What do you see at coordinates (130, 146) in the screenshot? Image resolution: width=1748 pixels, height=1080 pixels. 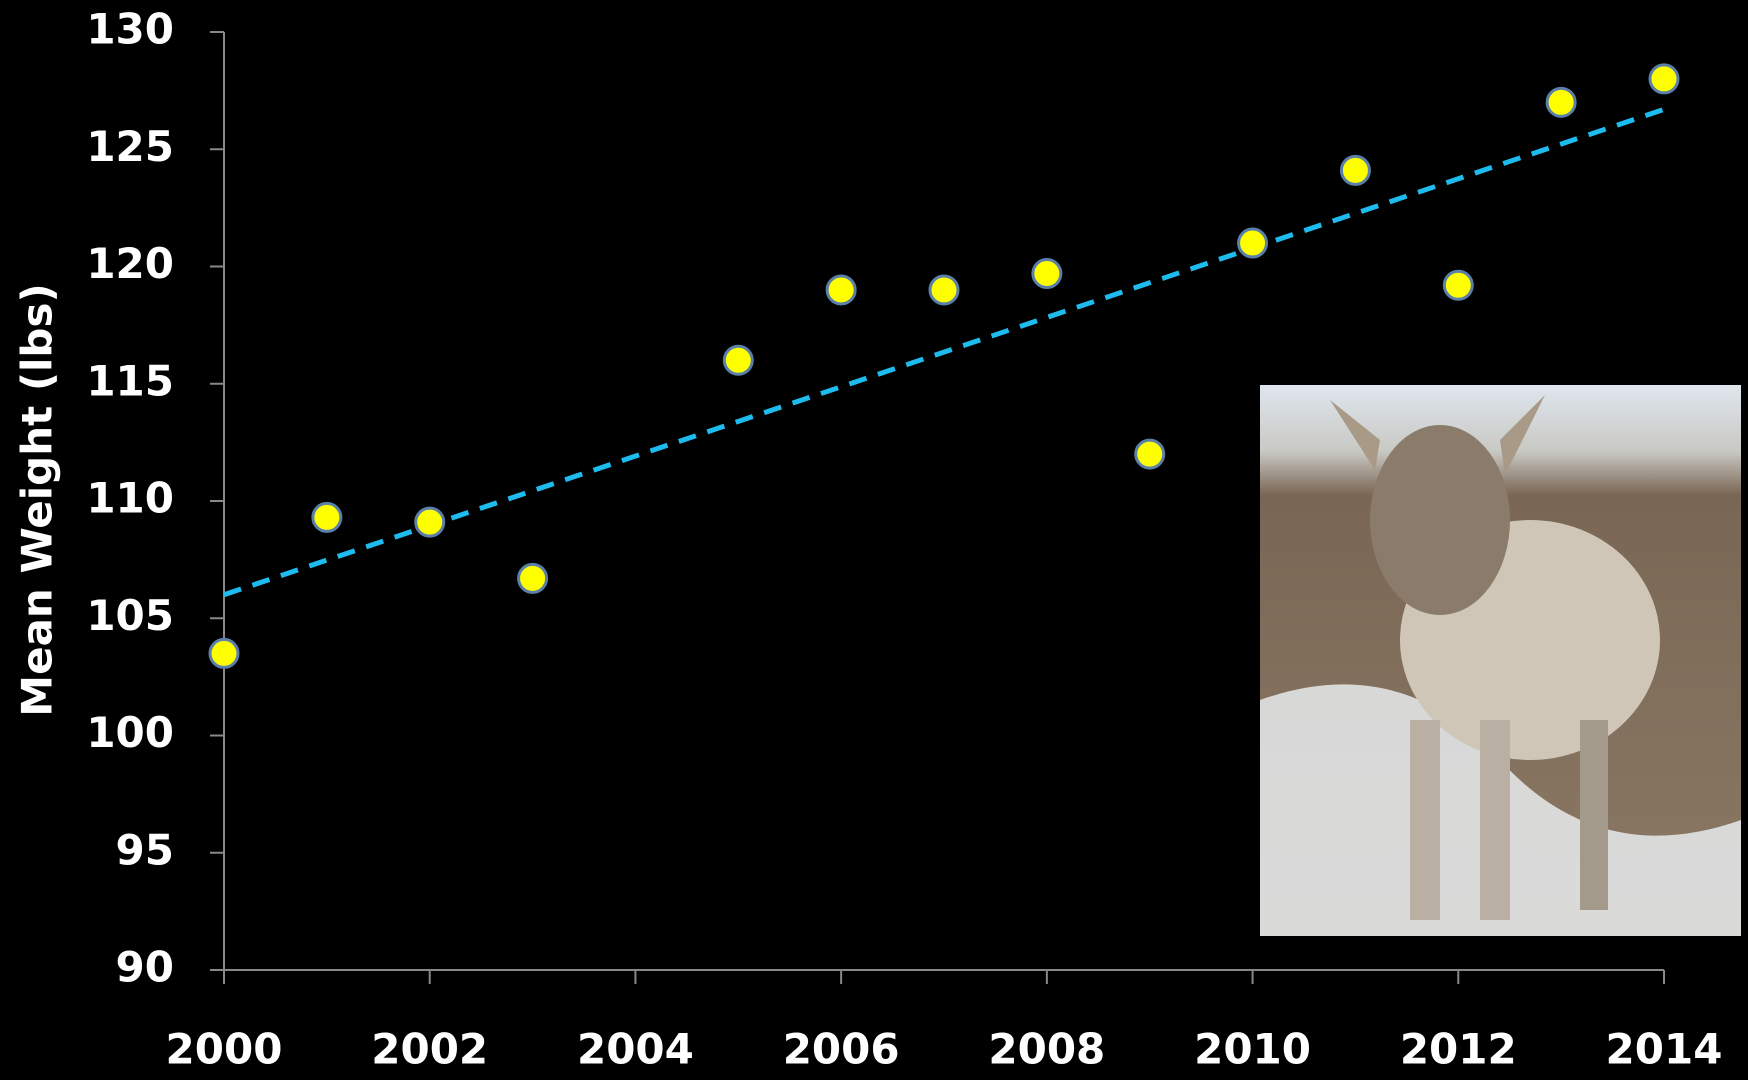 I see `y-tick-label: 125` at bounding box center [130, 146].